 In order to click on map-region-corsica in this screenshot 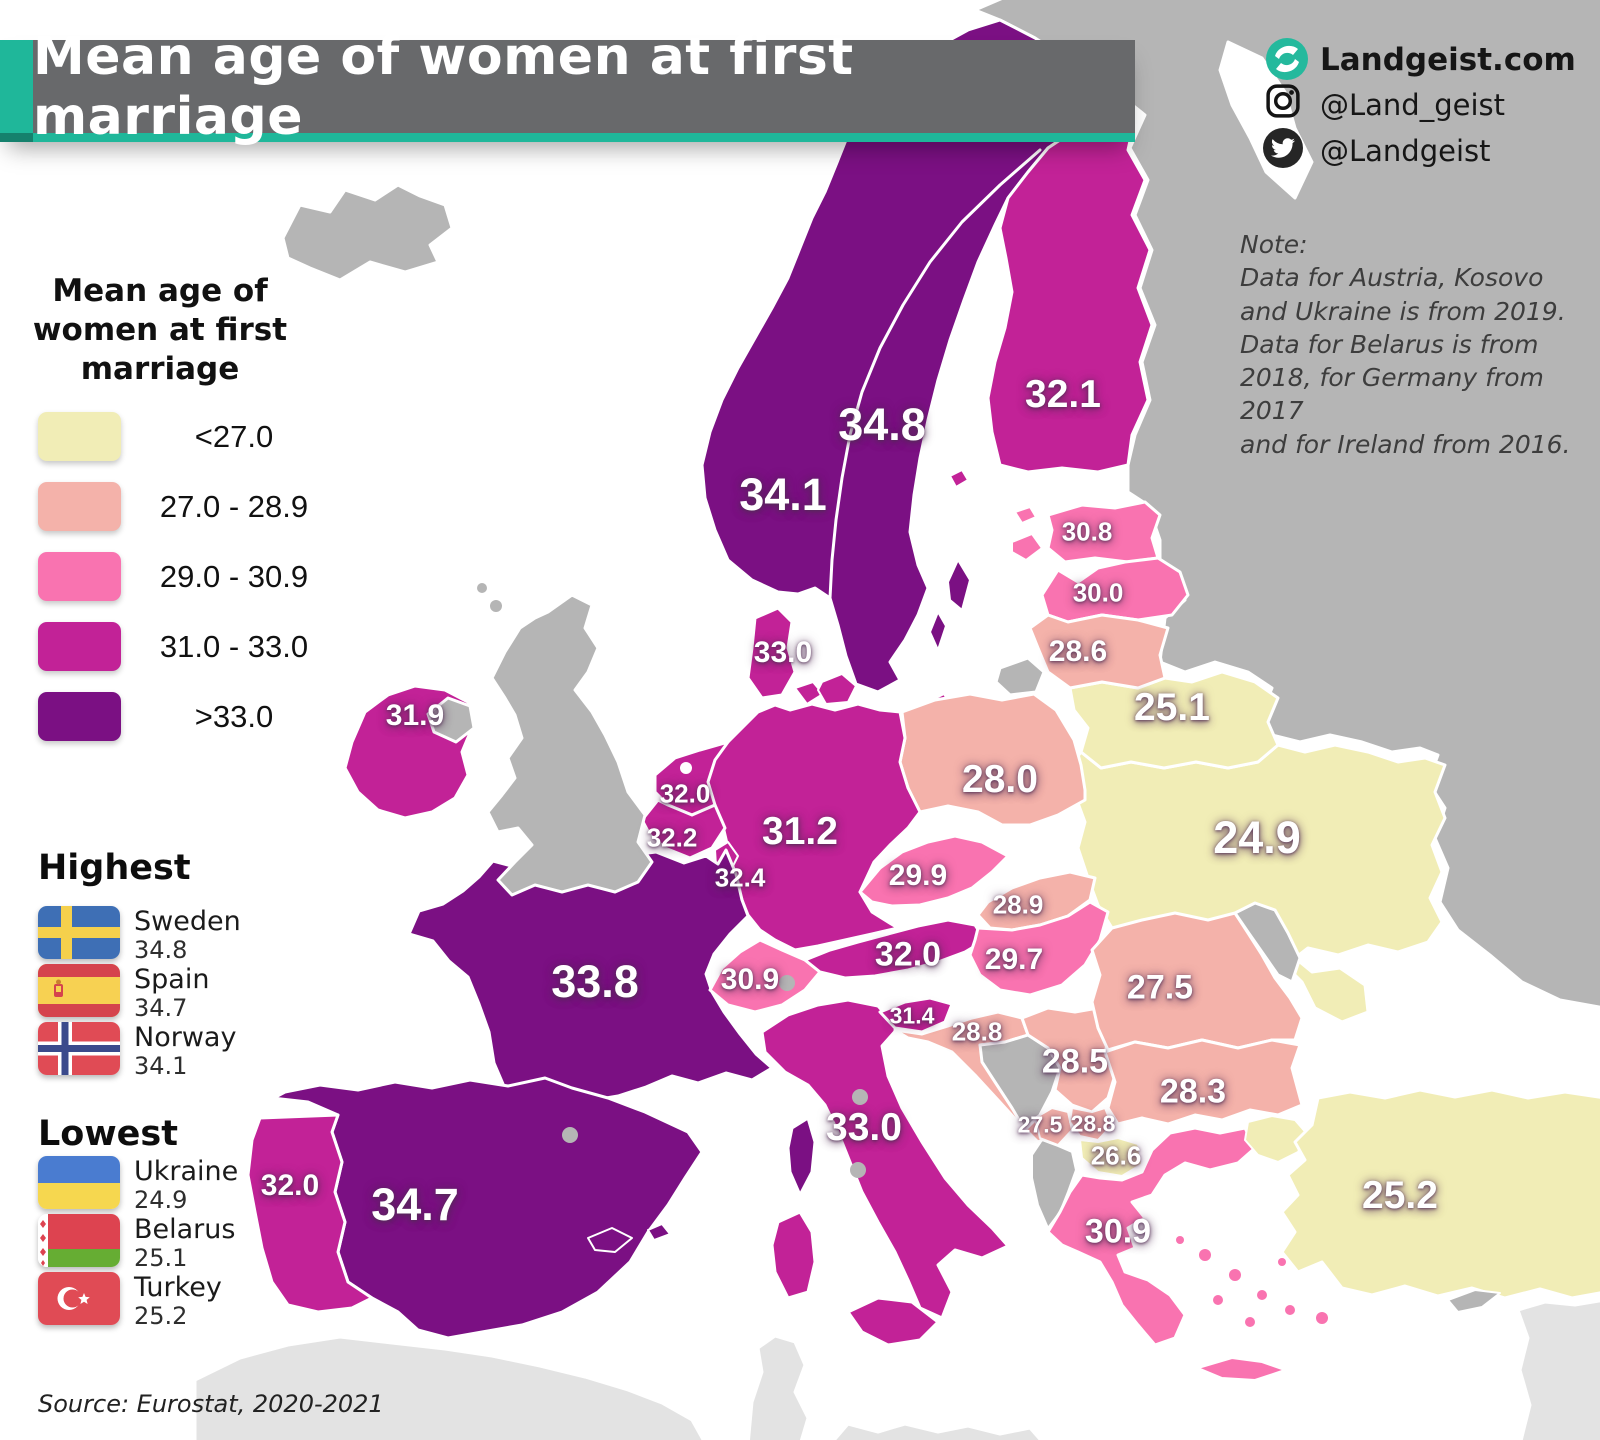, I will do `click(801, 1156)`.